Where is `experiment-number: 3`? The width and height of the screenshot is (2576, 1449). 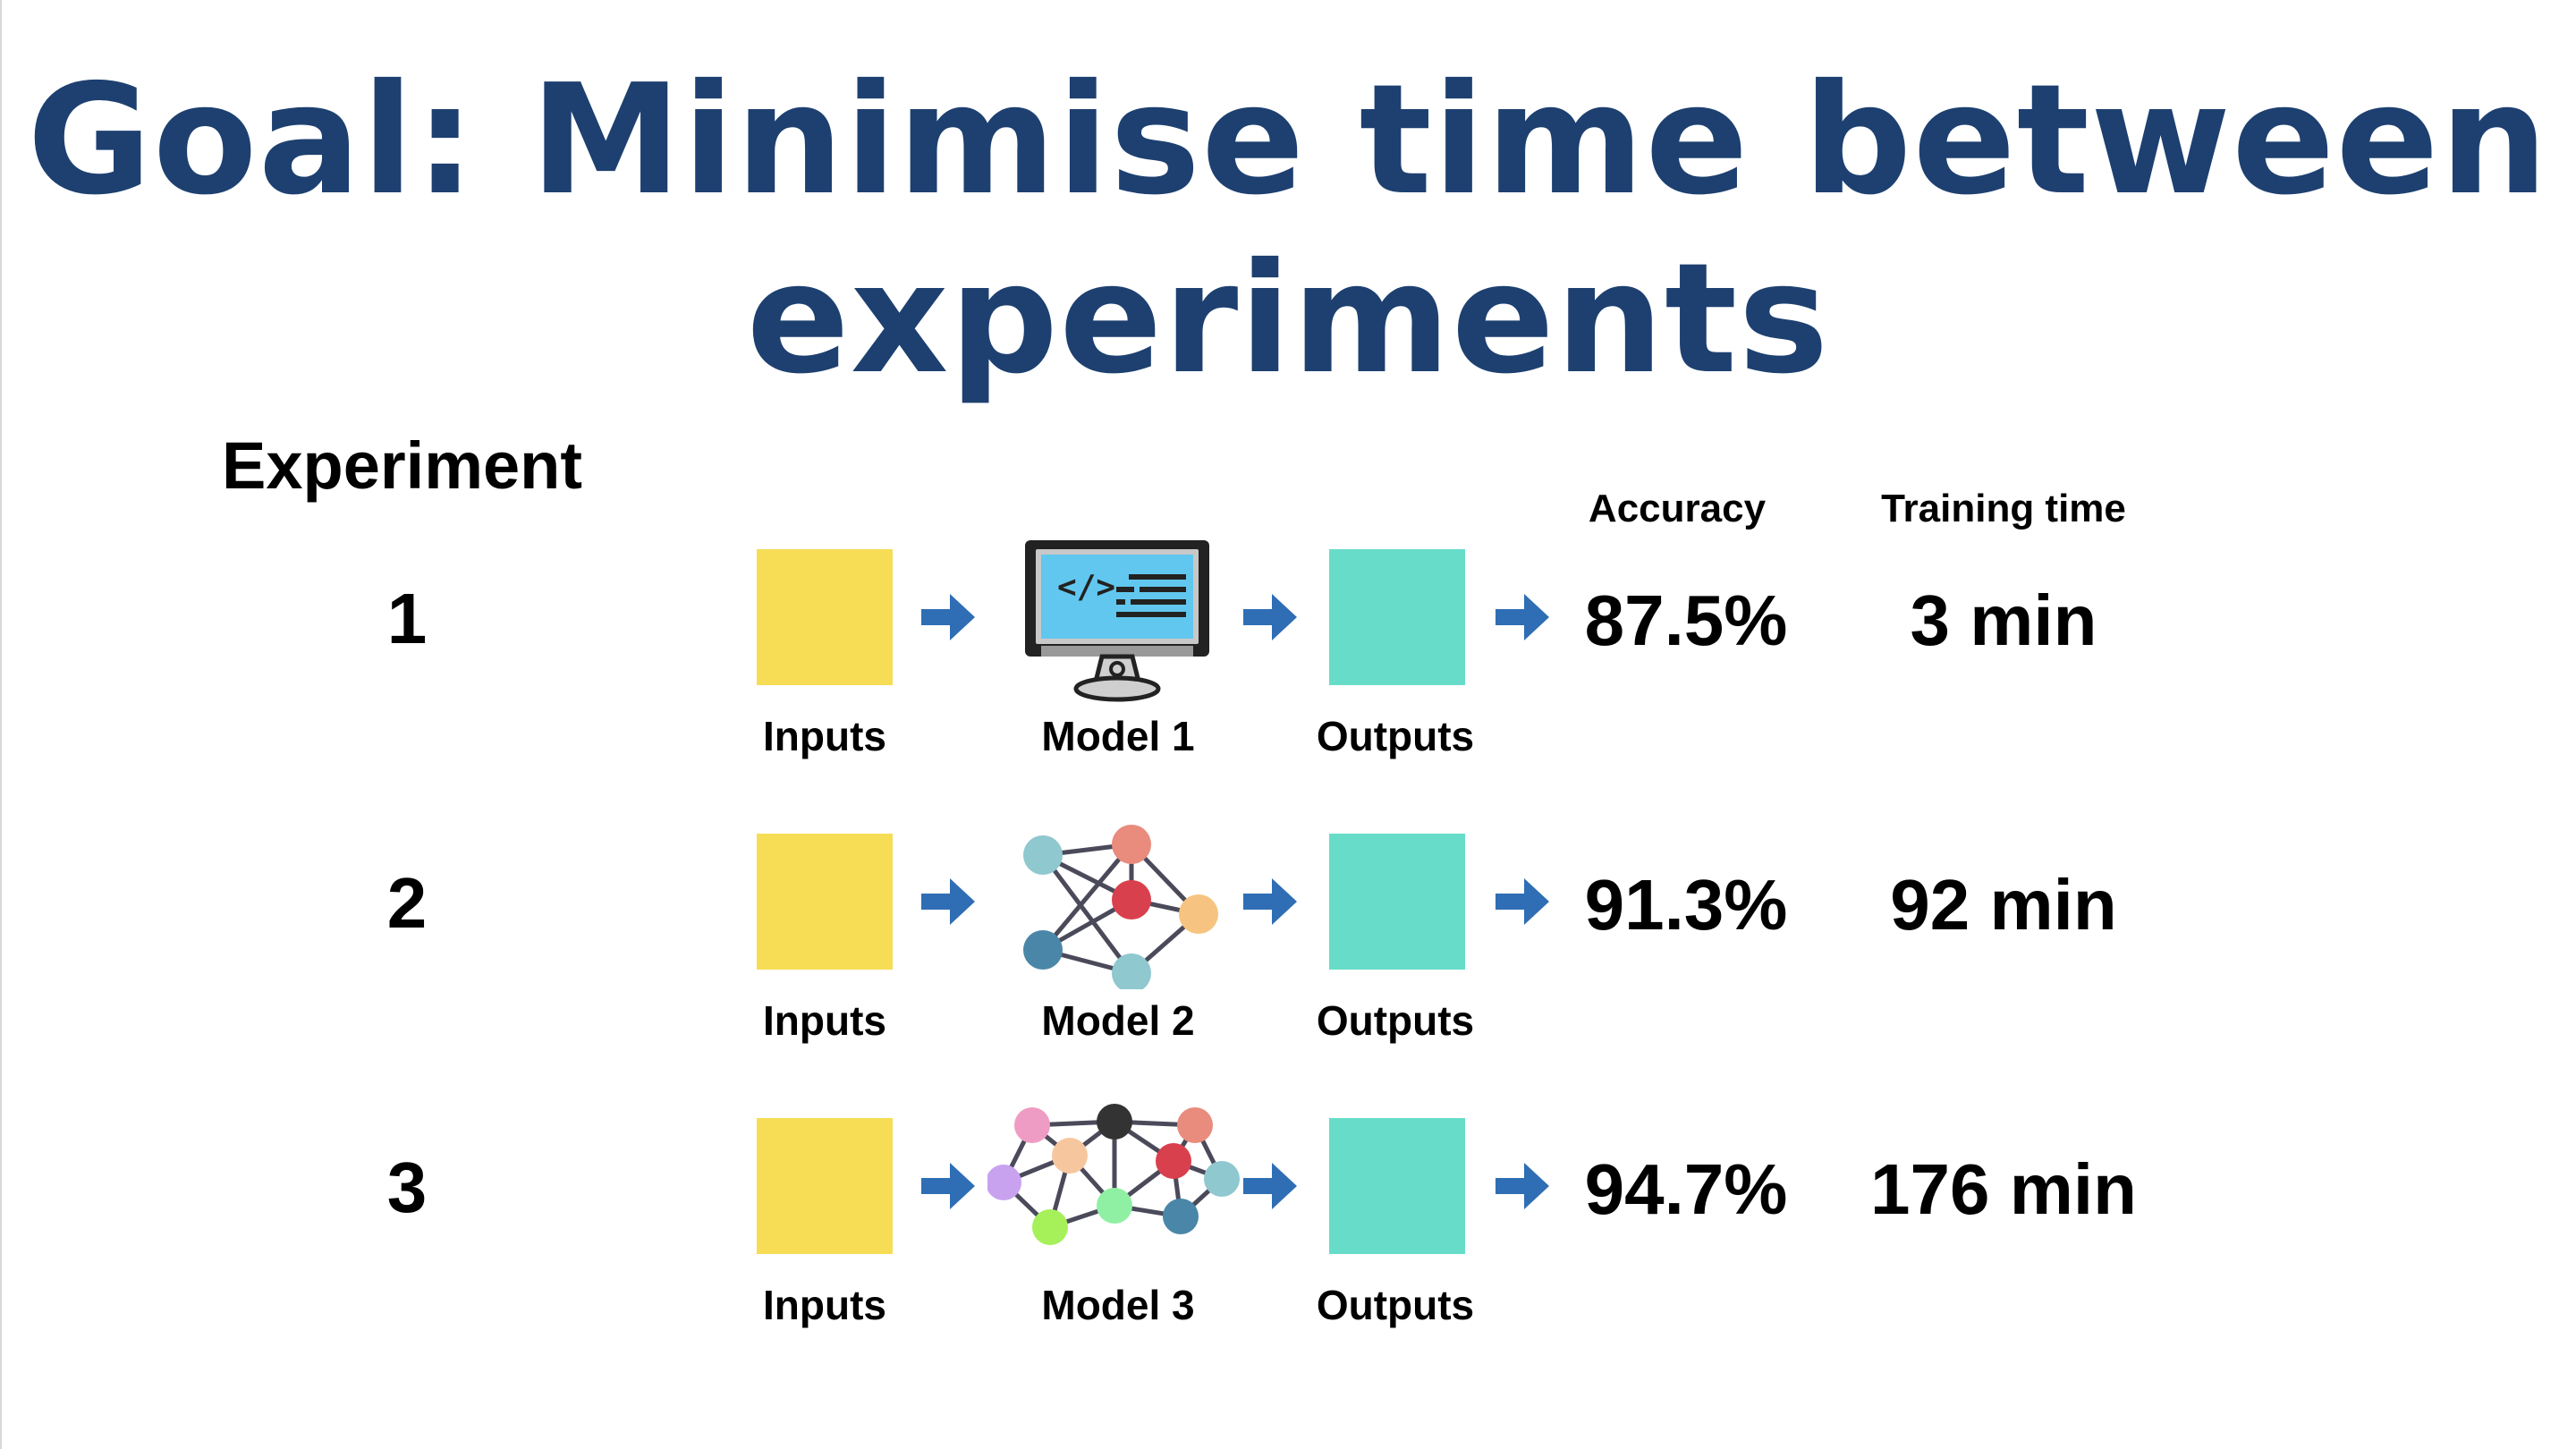
experiment-number: 3 is located at coordinates (407, 1187).